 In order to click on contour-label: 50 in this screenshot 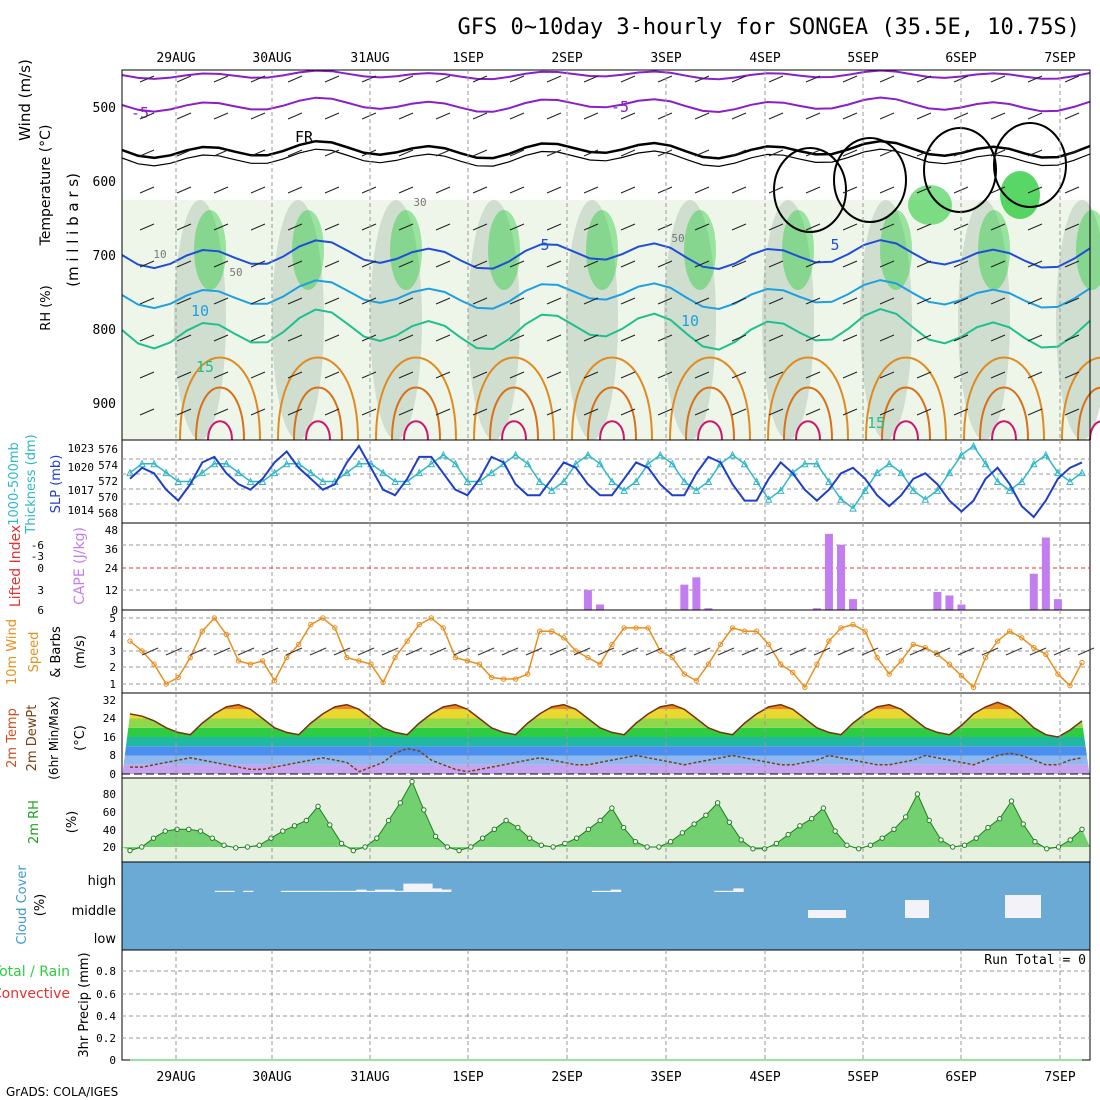, I will do `click(677, 238)`.